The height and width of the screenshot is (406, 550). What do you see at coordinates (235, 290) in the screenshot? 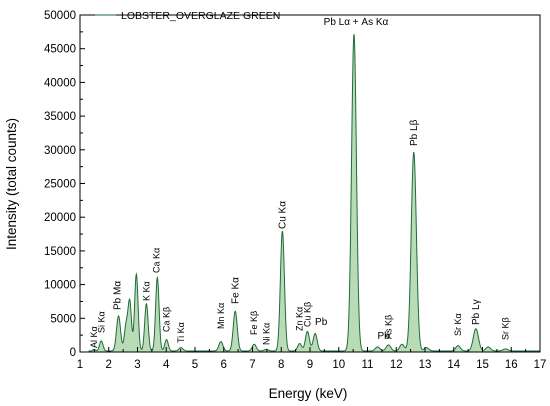
I see `peak-label: Fe Kα` at bounding box center [235, 290].